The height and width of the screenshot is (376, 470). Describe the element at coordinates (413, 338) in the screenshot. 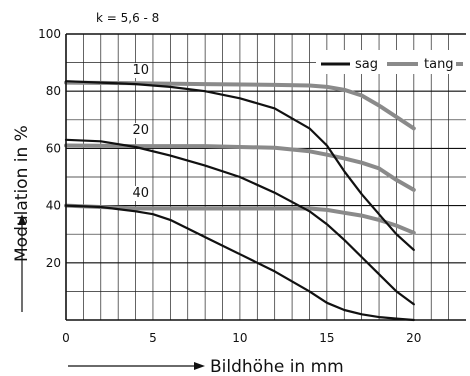

I see `x-tick-label: 20` at that location.